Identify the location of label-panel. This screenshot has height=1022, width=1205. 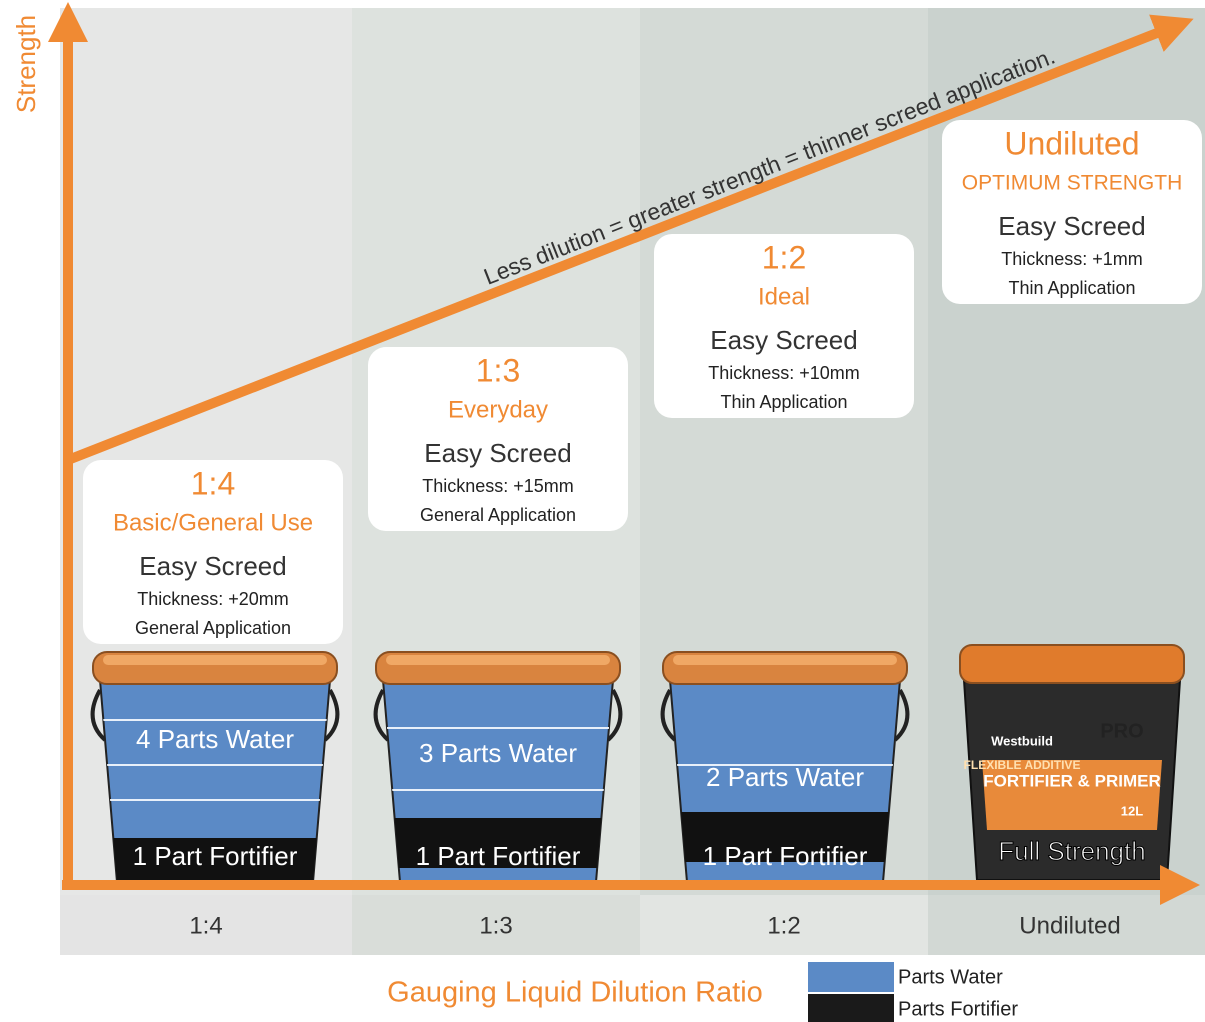
(1072, 795).